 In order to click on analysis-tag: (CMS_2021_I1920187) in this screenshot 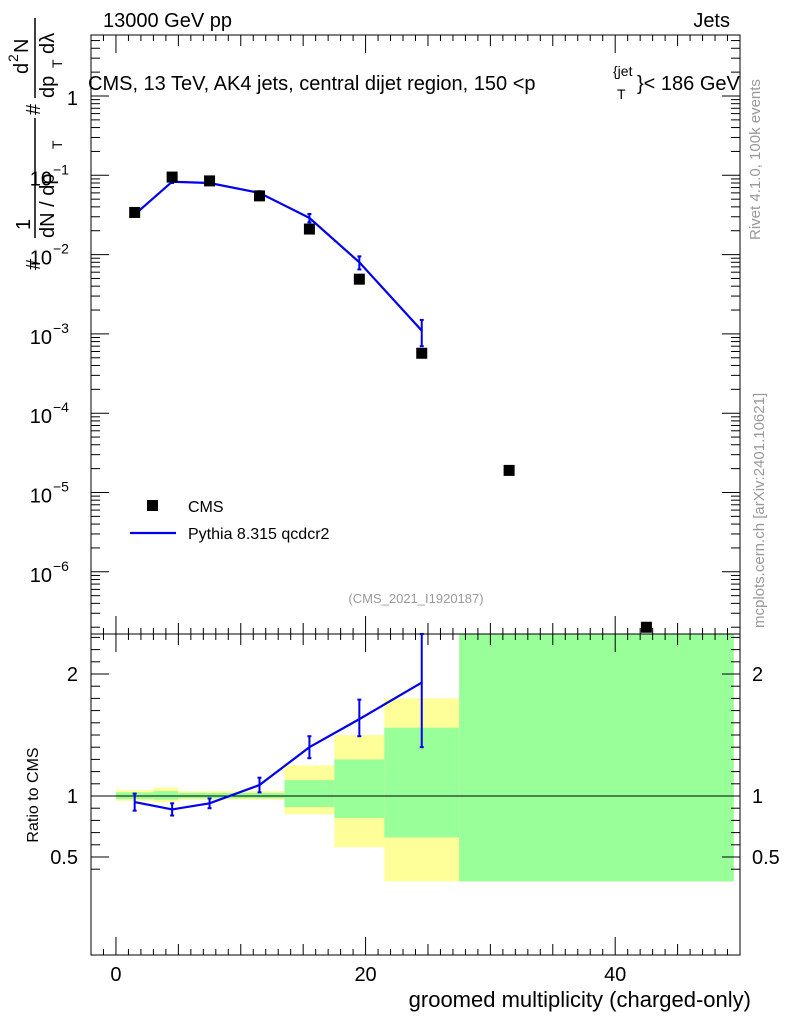, I will do `click(415, 598)`.